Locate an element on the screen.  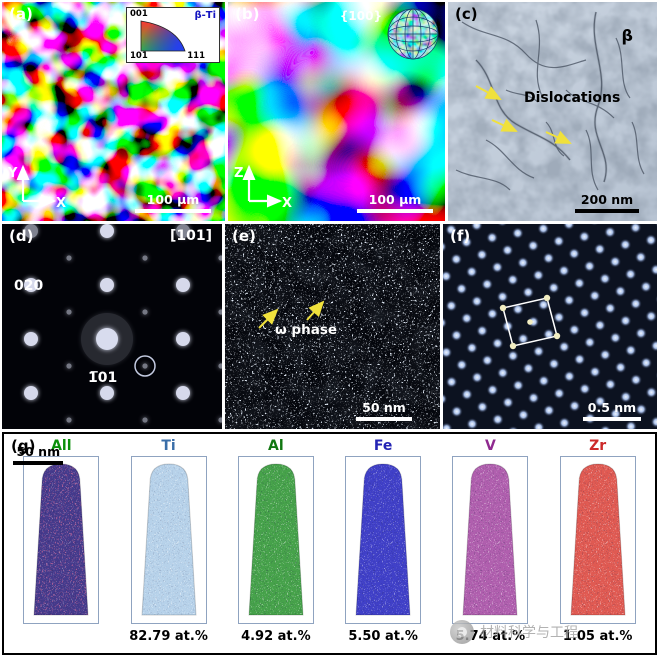
tip-element-label: Fe is located at coordinates (383, 446).